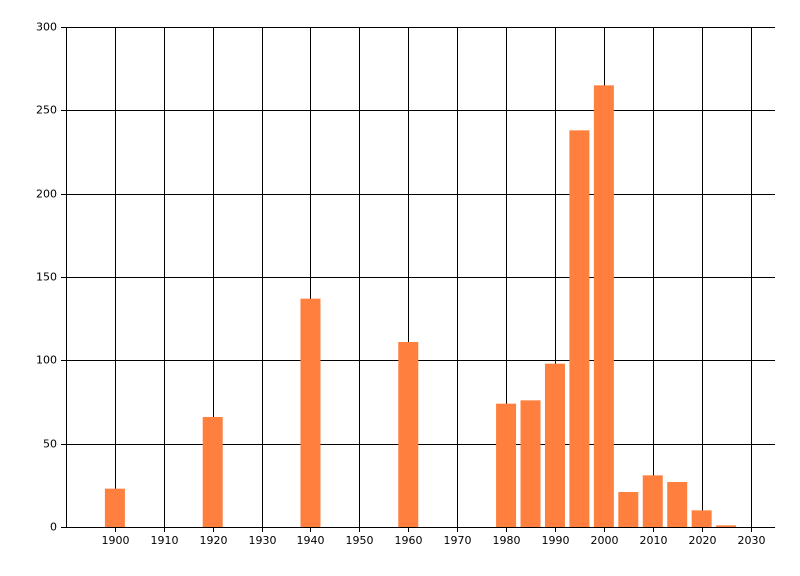 Image resolution: width=800 pixels, height=576 pixels. Describe the element at coordinates (165, 540) in the screenshot. I see `x-tick-label: 1910` at that location.